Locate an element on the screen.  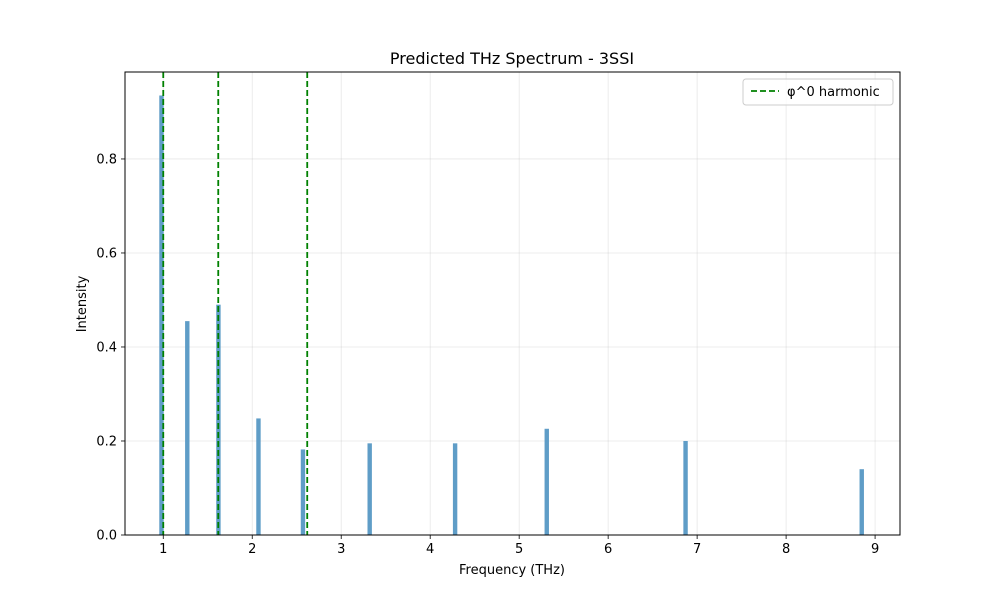
x-tick-label: 2 is located at coordinates (252, 549).